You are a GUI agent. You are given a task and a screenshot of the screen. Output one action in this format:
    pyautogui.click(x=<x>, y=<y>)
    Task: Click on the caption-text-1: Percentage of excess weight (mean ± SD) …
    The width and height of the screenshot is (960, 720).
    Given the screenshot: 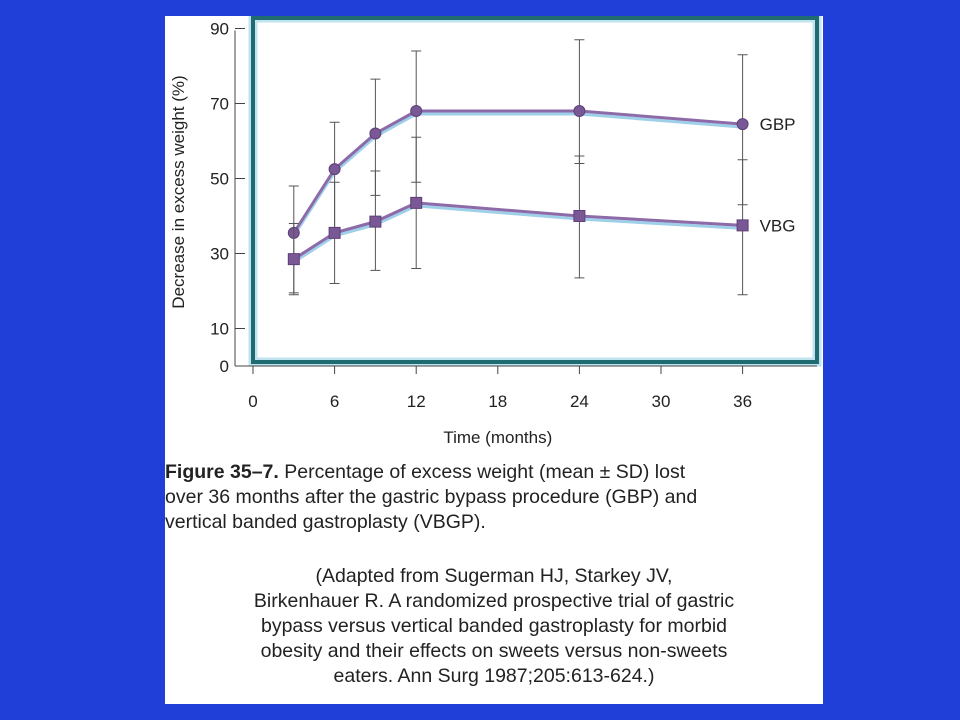 What is the action you would take?
    pyautogui.click(x=482, y=472)
    